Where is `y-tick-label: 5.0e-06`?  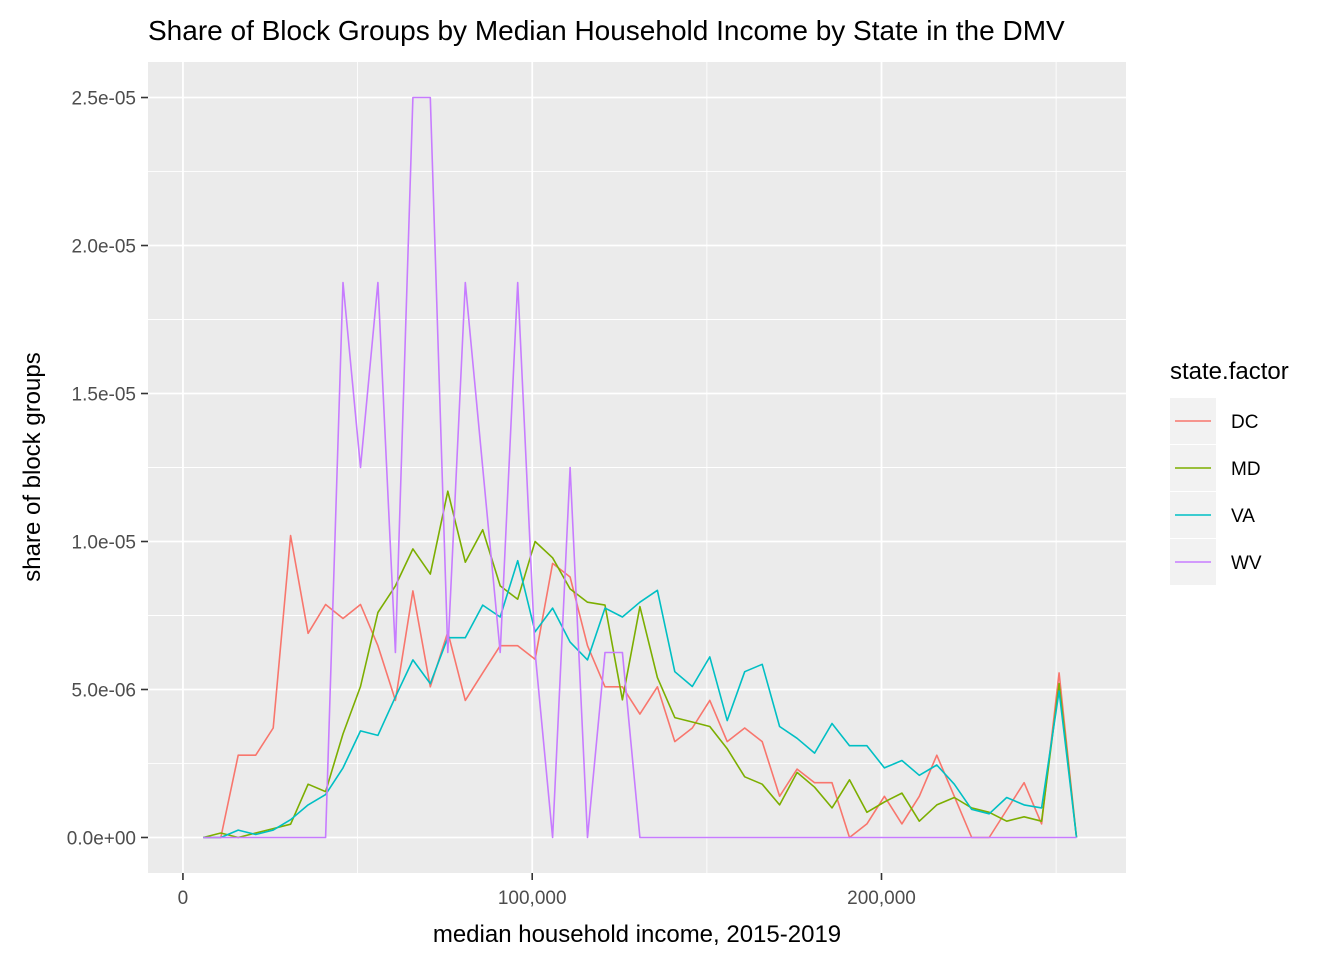
y-tick-label: 5.0e-06 is located at coordinates (104, 690).